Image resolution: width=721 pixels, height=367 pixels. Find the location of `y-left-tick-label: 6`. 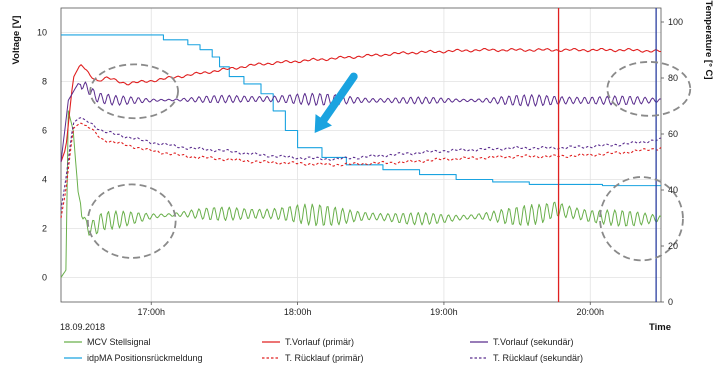

y-left-tick-label: 6 is located at coordinates (44, 131).